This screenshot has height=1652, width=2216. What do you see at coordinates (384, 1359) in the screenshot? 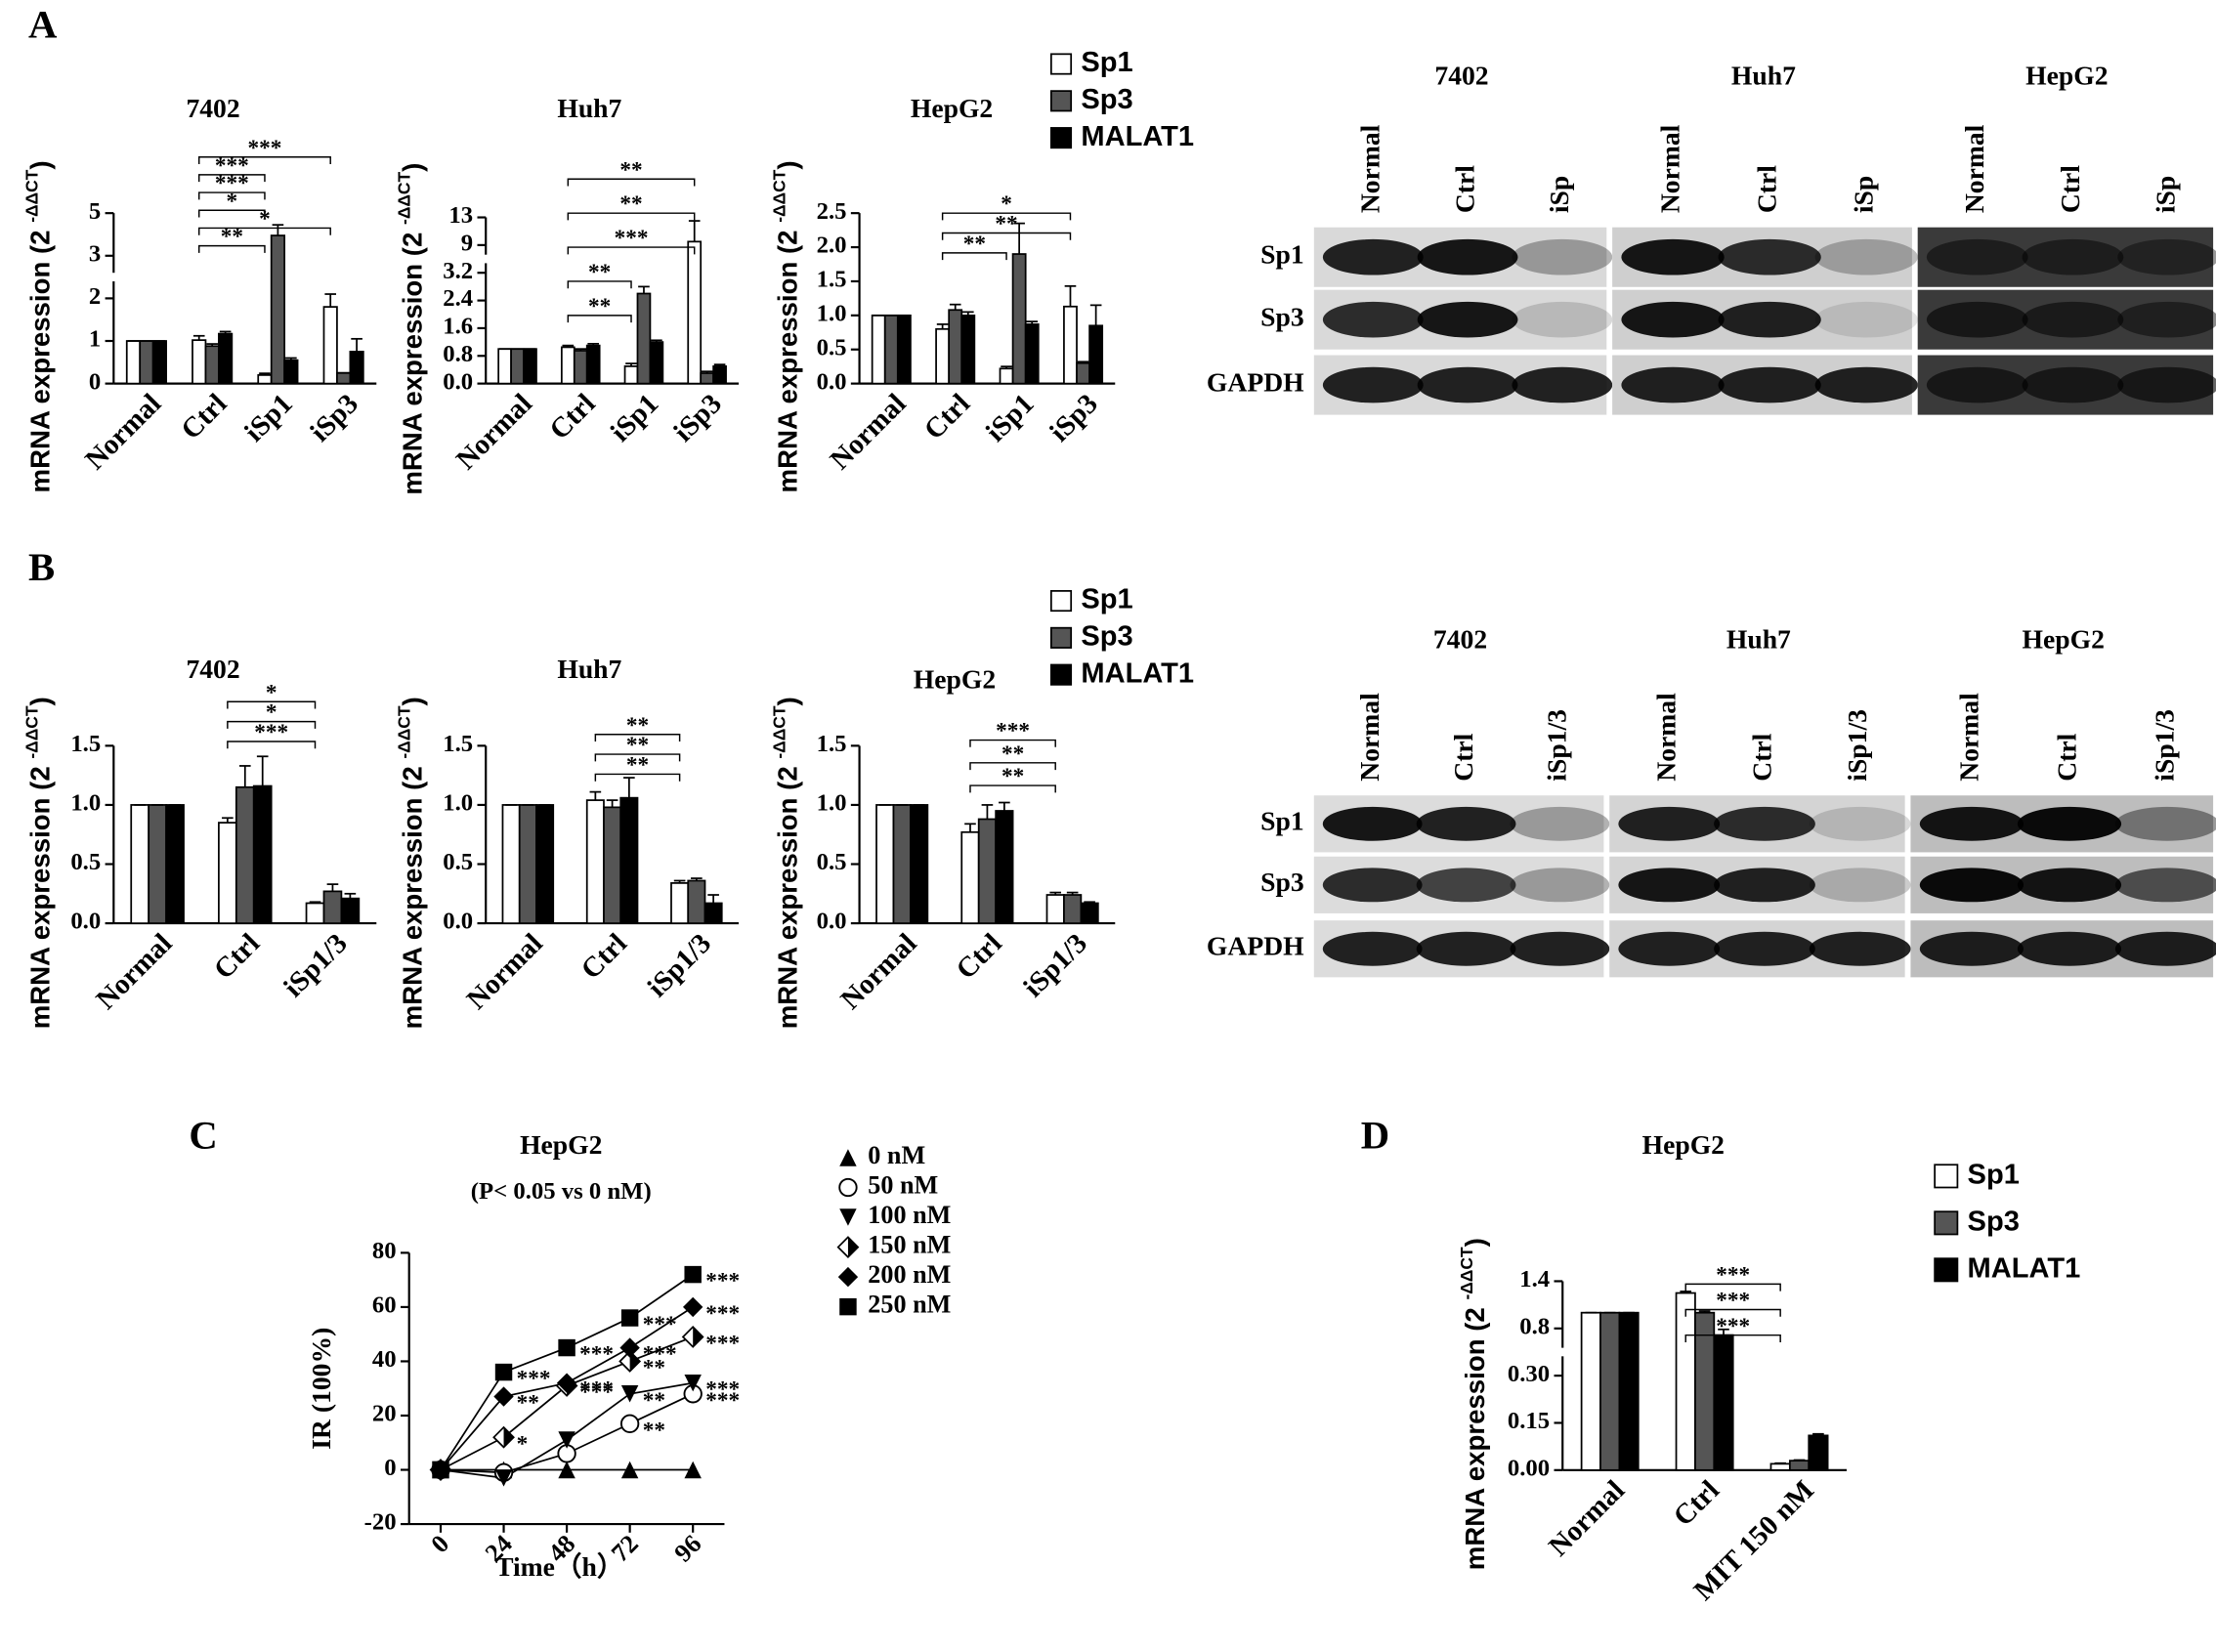
I see `y-tick-label: 40` at bounding box center [384, 1359].